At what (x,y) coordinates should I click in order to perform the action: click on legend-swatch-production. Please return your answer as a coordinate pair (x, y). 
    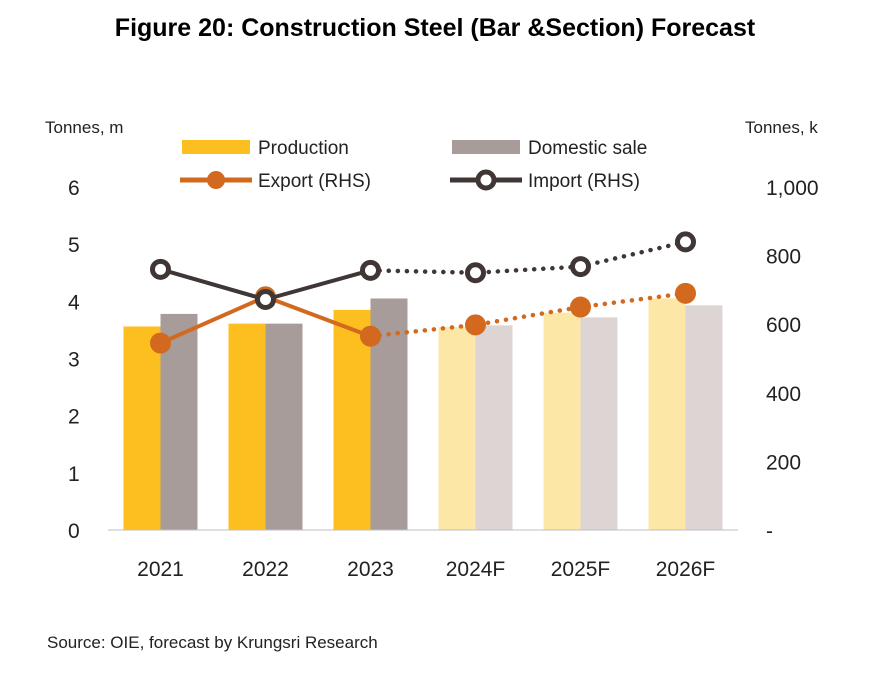
    Looking at the image, I should click on (216, 147).